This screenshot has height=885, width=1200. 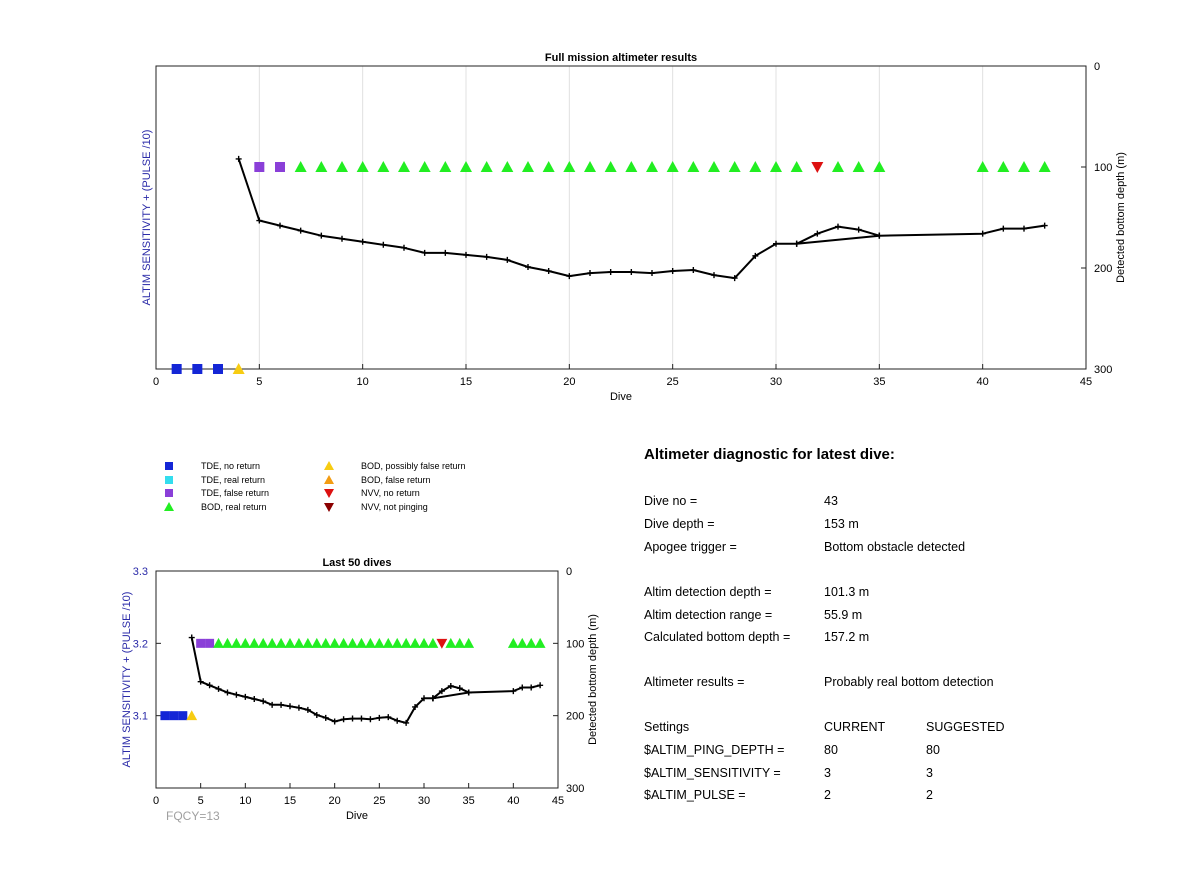 I want to click on legend-label: BOD, possibly false return, so click(x=413, y=466).